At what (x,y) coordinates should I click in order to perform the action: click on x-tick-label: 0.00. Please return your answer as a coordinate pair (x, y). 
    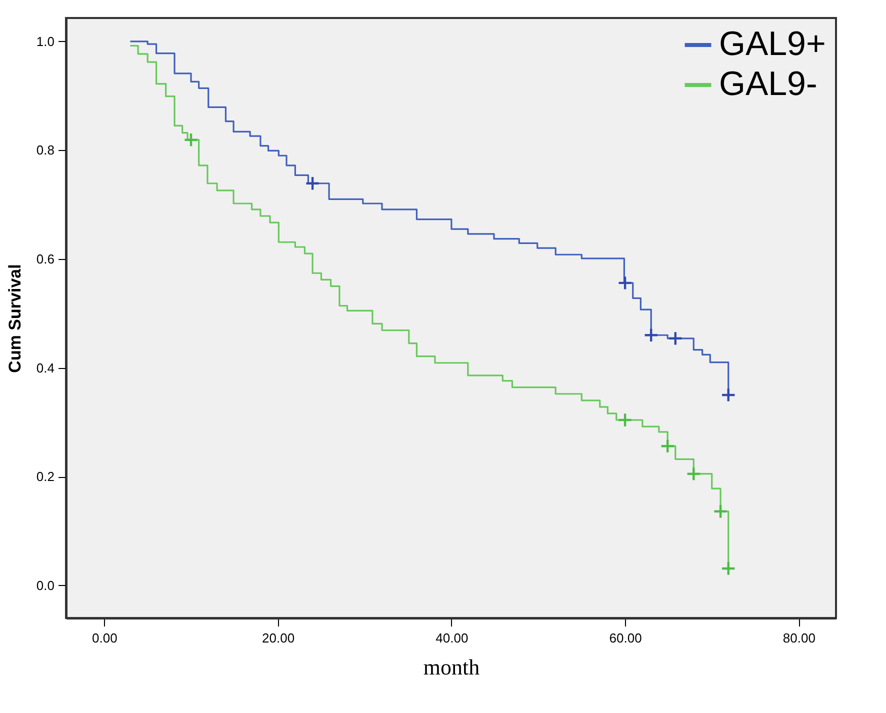
    Looking at the image, I should click on (105, 638).